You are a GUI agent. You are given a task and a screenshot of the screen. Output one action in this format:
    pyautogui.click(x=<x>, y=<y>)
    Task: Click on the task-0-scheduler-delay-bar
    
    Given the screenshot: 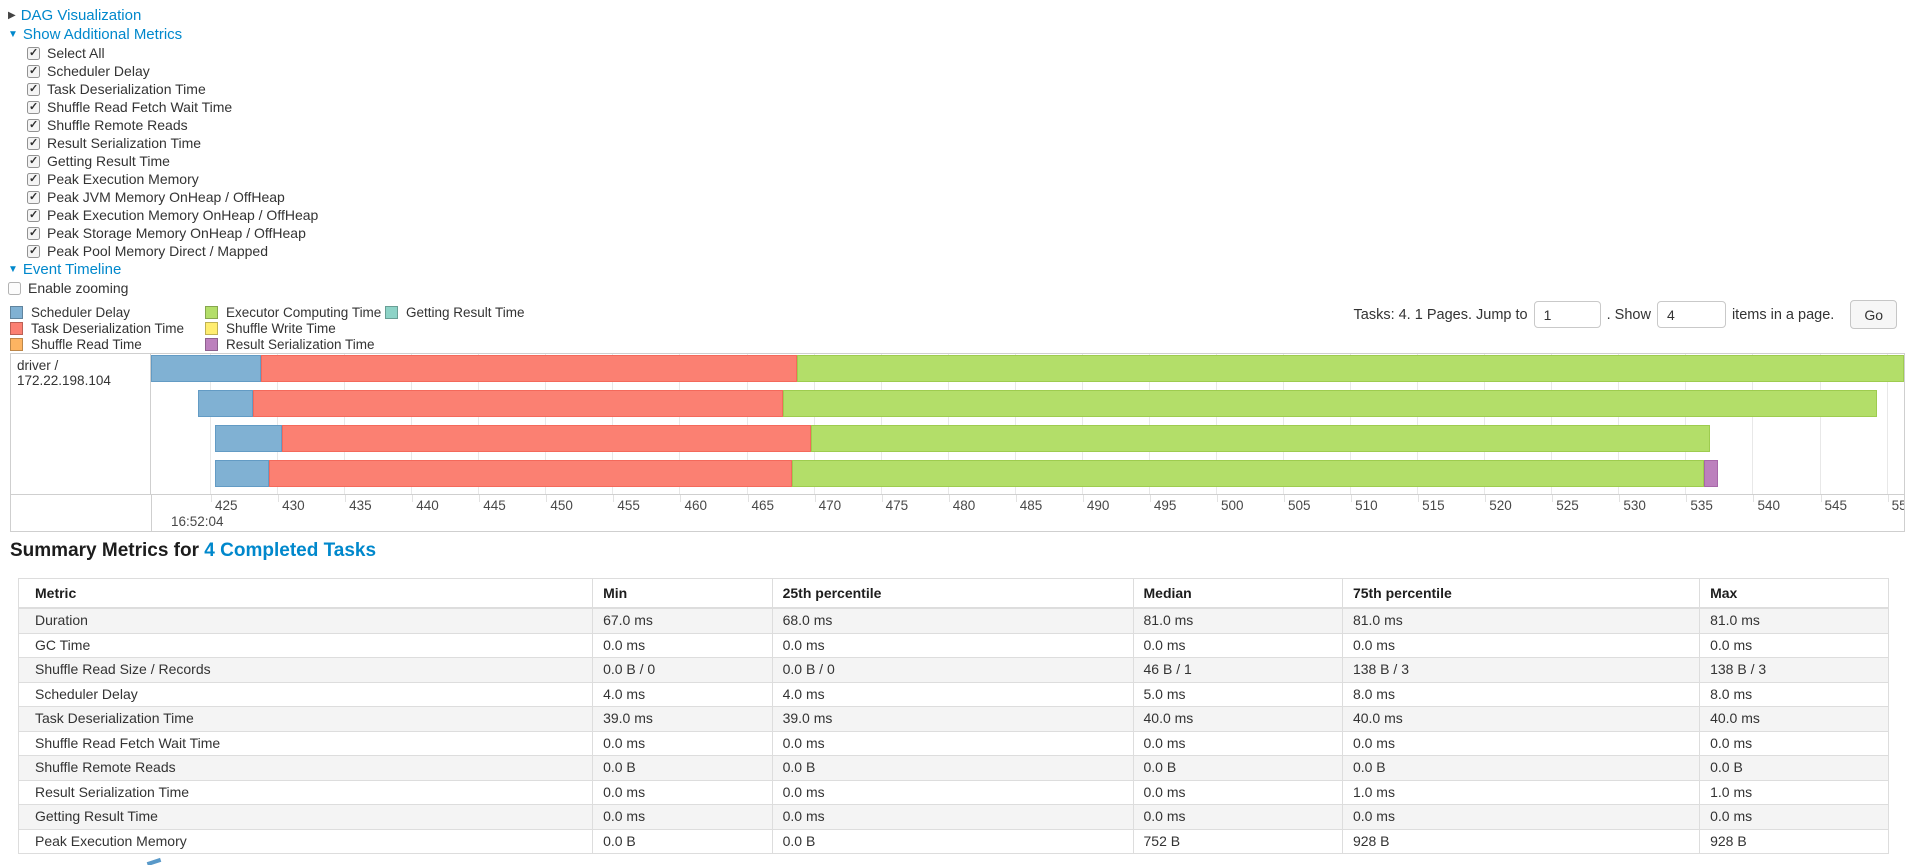 What is the action you would take?
    pyautogui.click(x=206, y=368)
    